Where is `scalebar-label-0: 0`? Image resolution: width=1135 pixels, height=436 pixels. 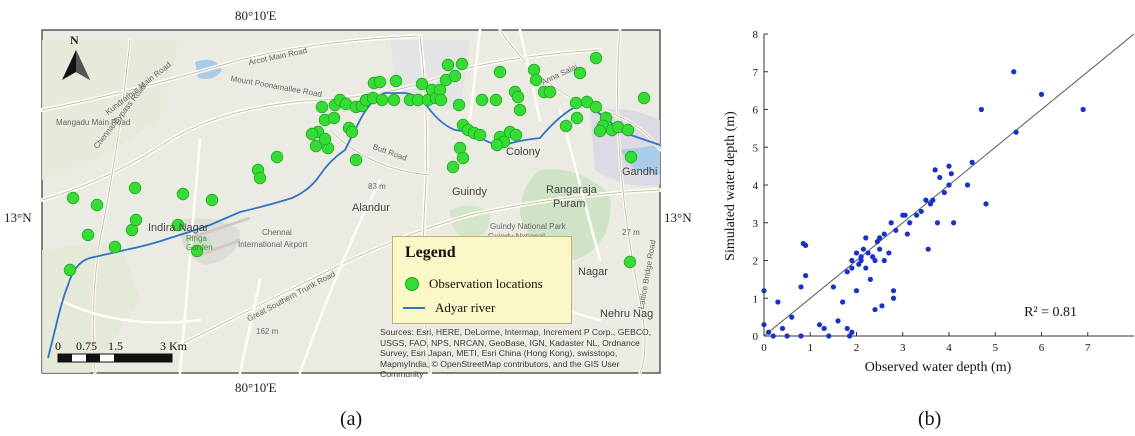
scalebar-label-0: 0 is located at coordinates (58, 346).